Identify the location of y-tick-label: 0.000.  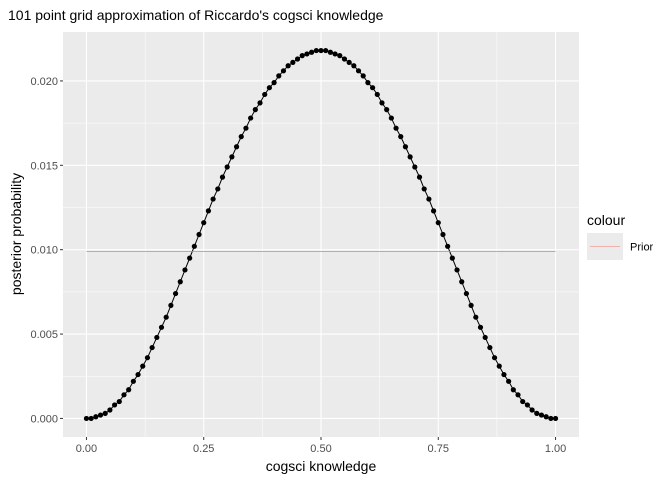
(44, 419).